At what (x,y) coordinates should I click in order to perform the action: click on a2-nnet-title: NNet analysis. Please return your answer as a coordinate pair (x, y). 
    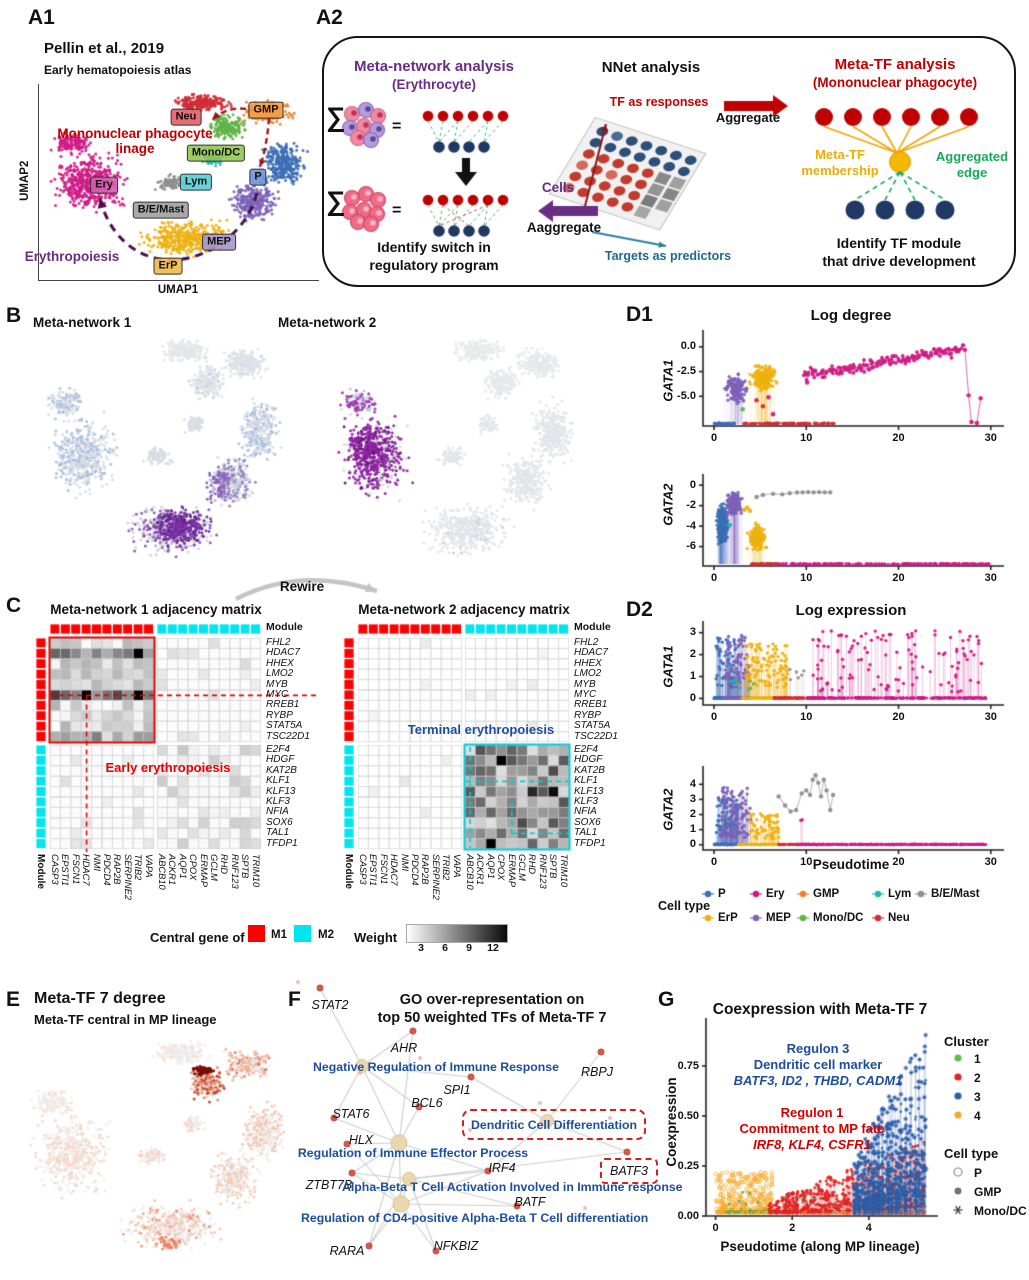
    Looking at the image, I should click on (651, 67).